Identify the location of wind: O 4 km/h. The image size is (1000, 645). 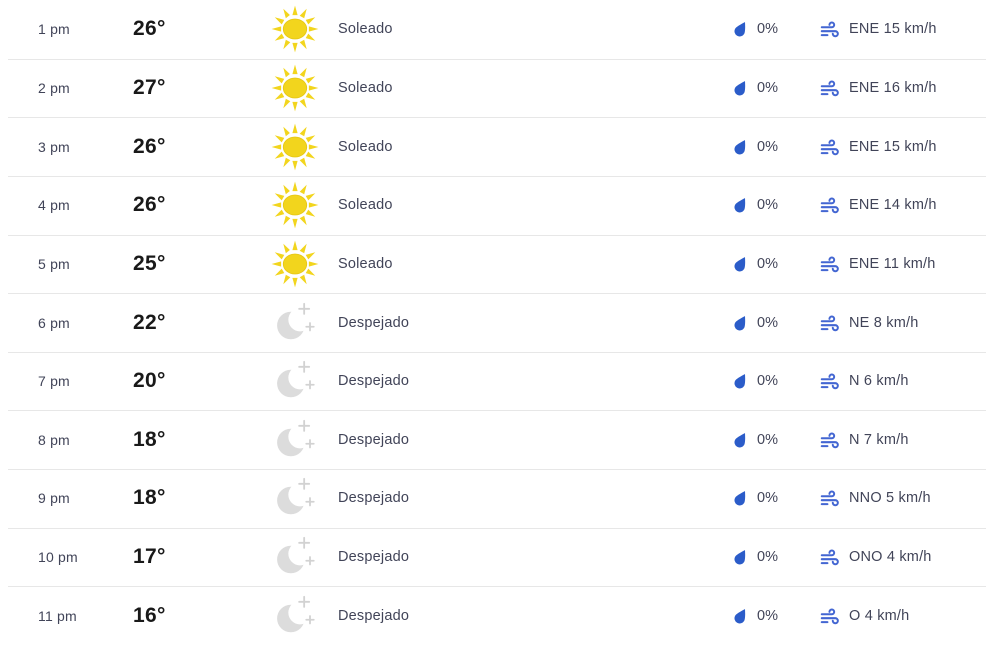
(864, 616).